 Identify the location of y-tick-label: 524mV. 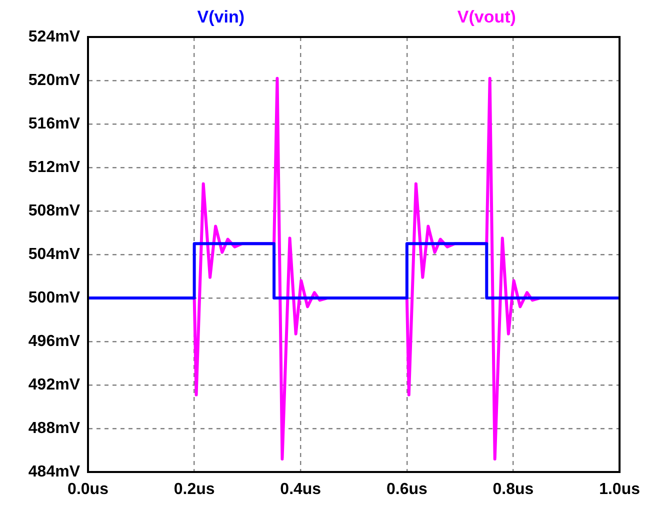
(54, 37).